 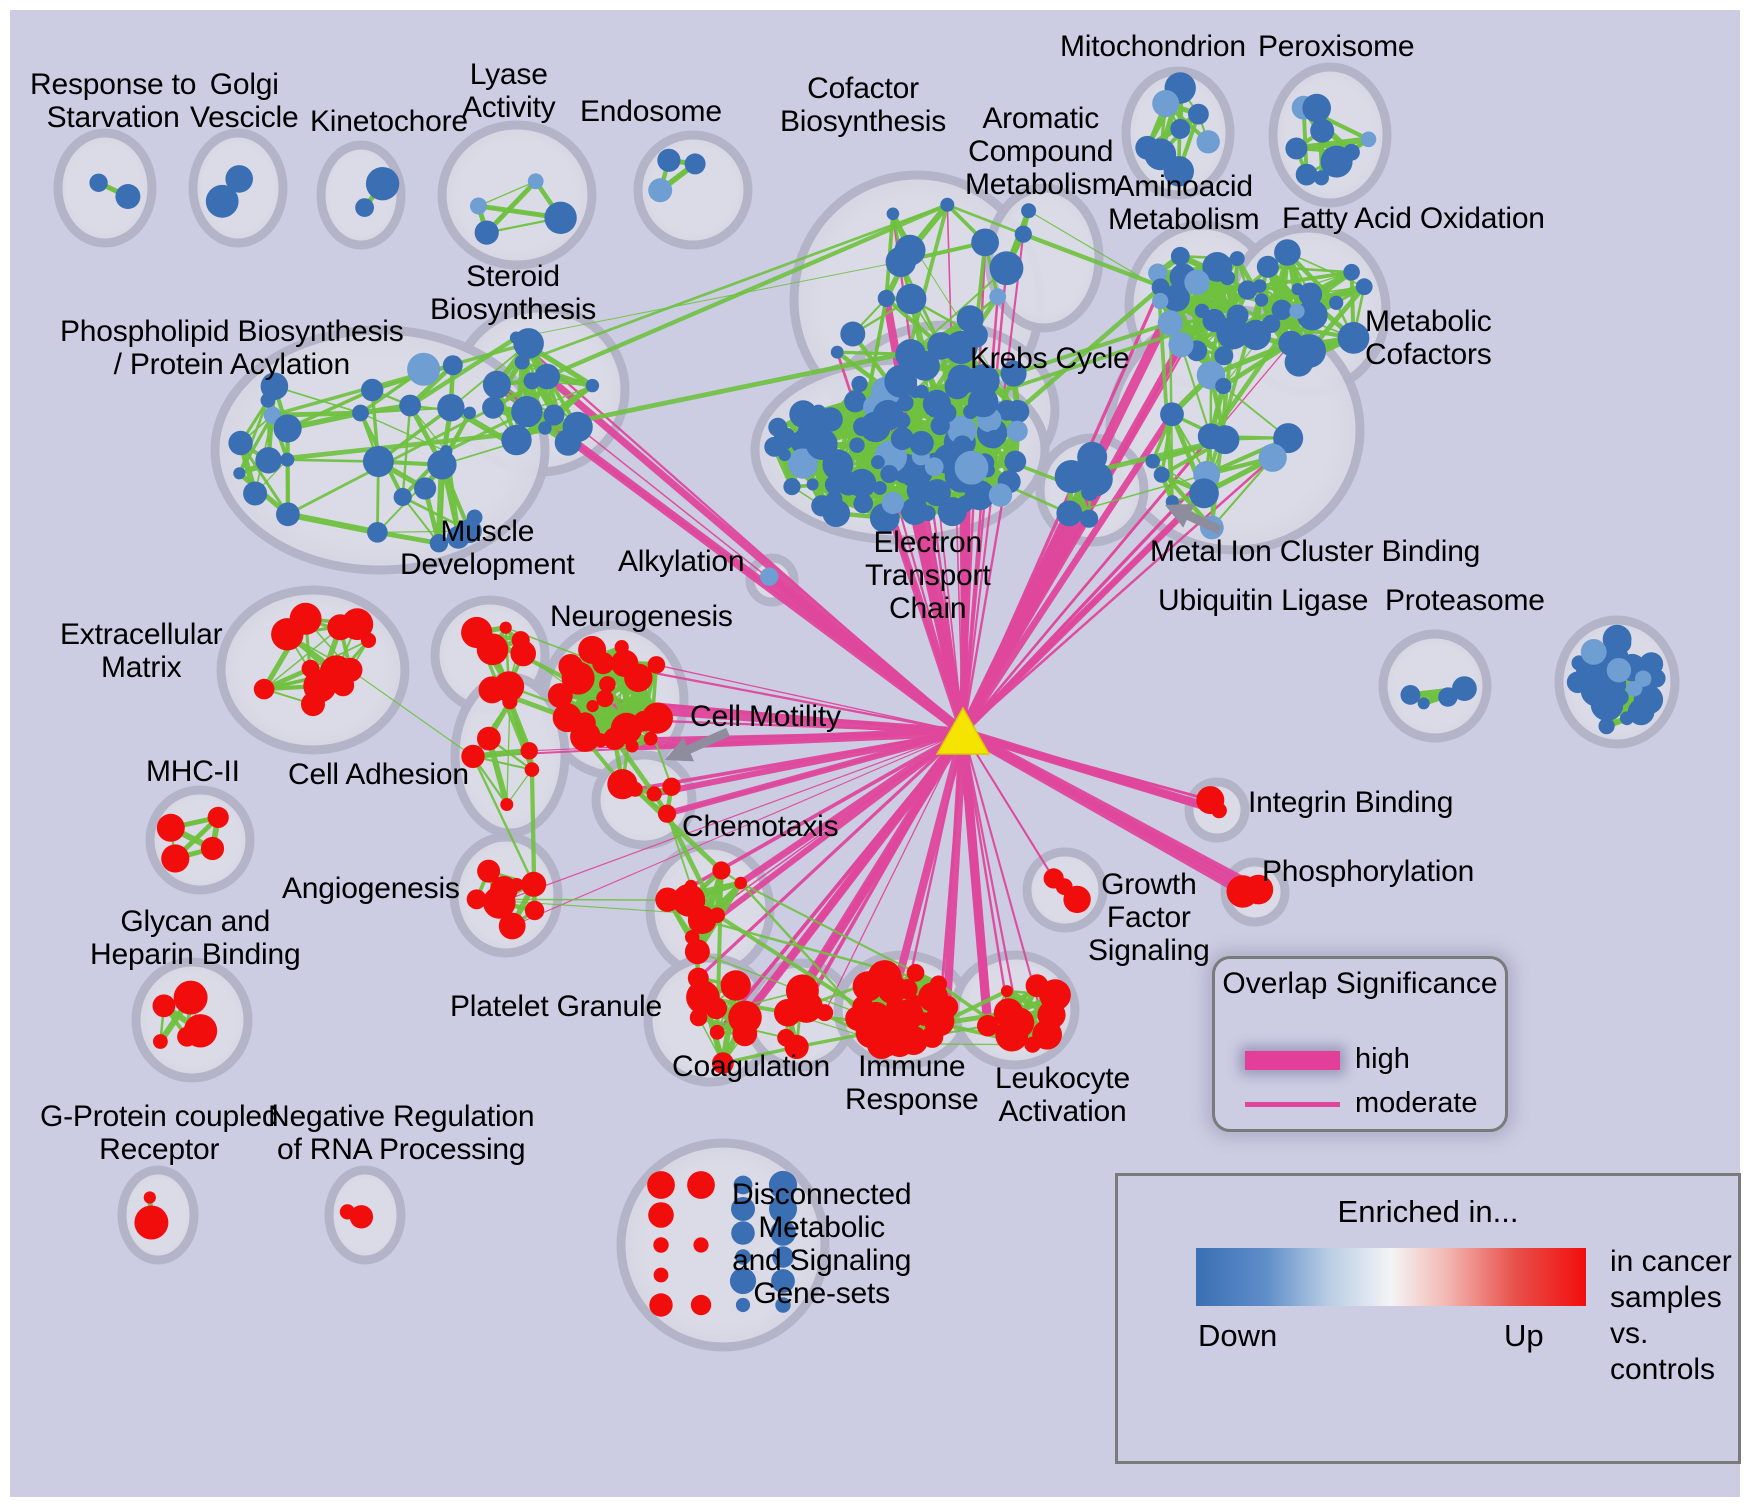 I want to click on cluster-label-proteasome: Proteasome, so click(x=1465, y=600).